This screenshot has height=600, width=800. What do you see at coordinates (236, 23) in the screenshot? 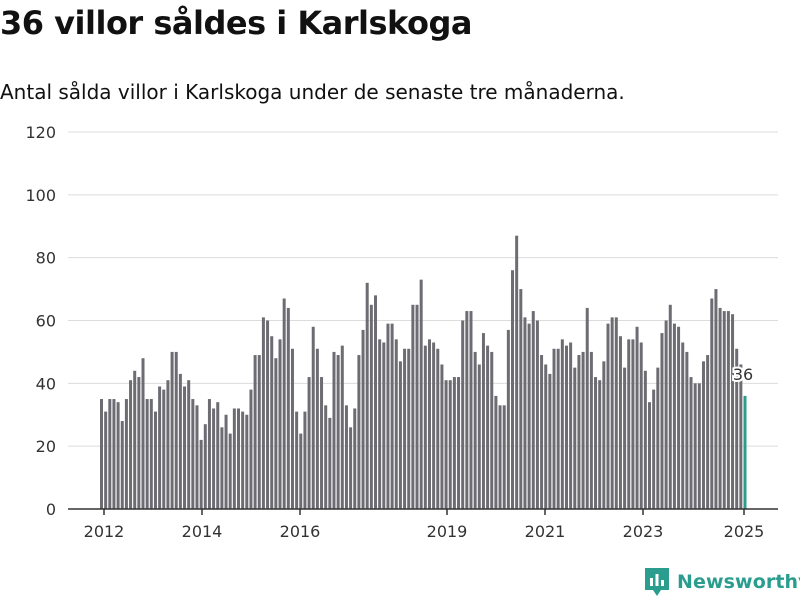
I see `chart-title: 36 villor såldes i Karlskoga` at bounding box center [236, 23].